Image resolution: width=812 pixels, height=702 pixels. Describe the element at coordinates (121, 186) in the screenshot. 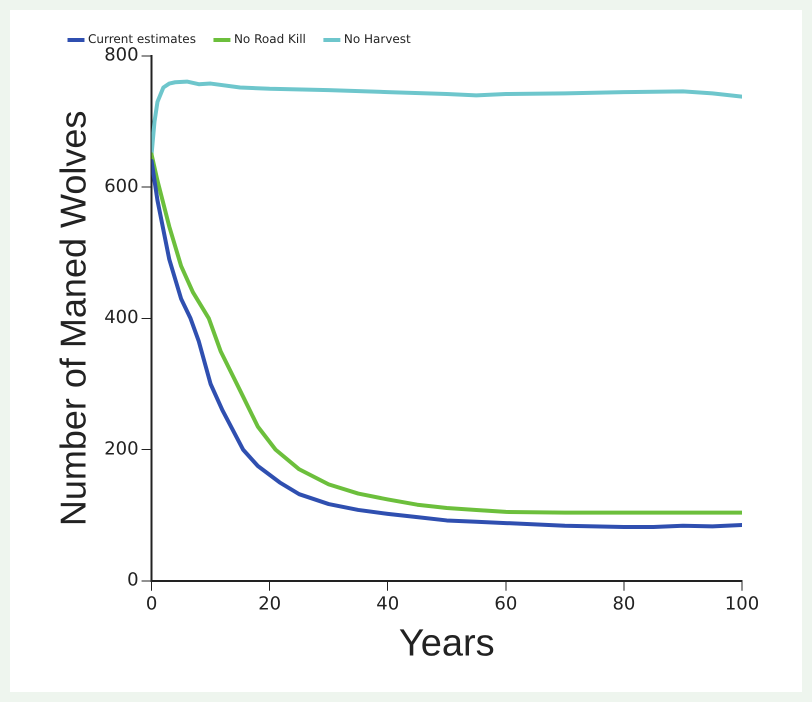

I see `y-tick-label: 600` at that location.